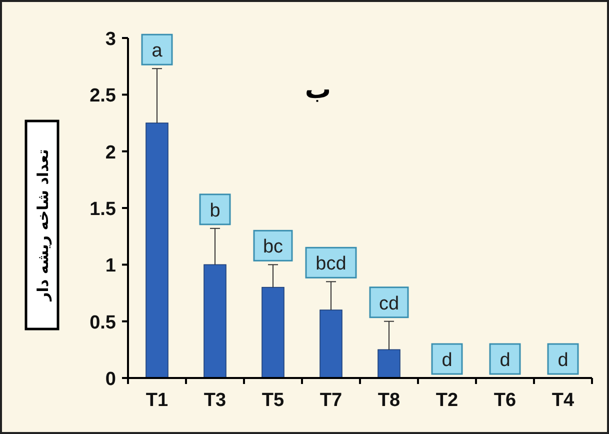 This screenshot has width=609, height=434. Describe the element at coordinates (505, 400) in the screenshot. I see `x-tick-label: T6` at that location.